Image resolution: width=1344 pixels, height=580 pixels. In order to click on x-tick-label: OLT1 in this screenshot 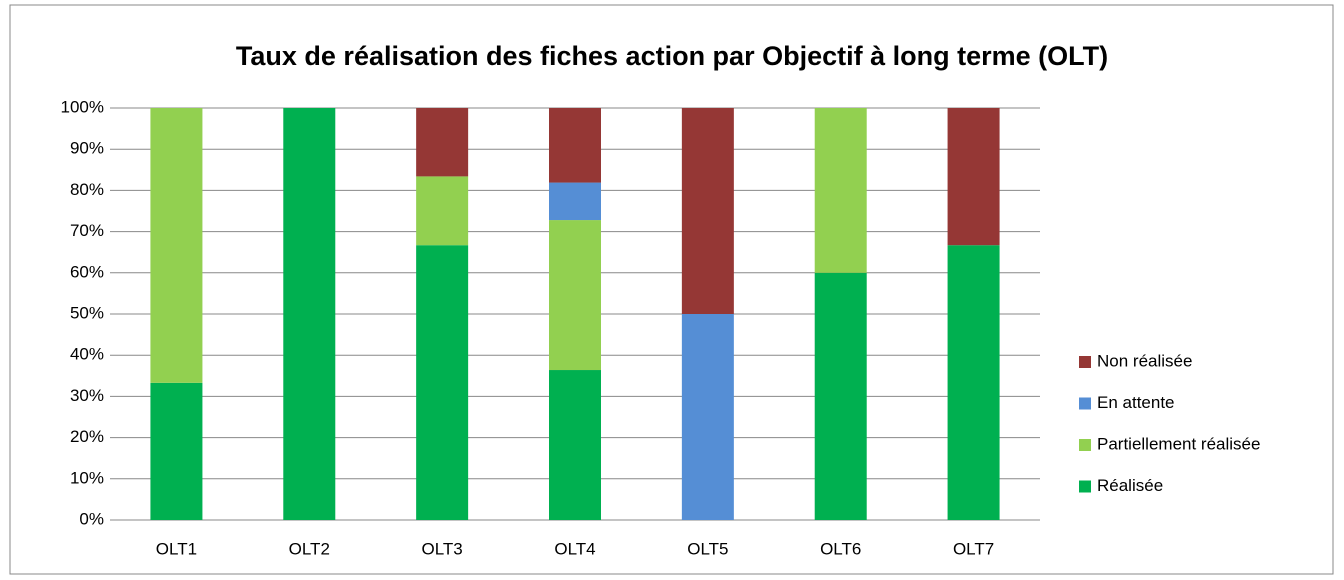, I will do `click(176, 548)`.